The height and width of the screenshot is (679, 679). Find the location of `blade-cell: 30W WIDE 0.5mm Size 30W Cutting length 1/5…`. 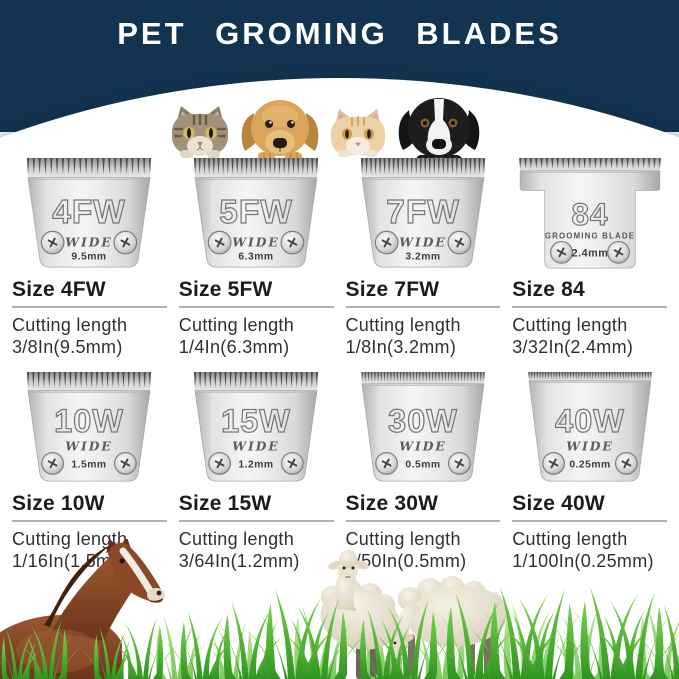

blade-cell: 30W WIDE 0.5mm Size 30W Cutting length 1/5… is located at coordinates (423, 471).